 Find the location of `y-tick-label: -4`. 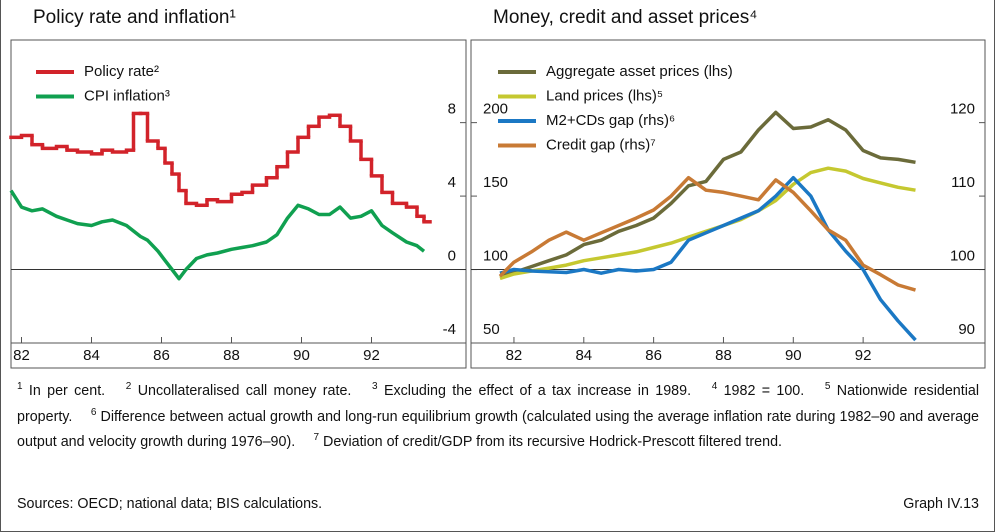

y-tick-label: -4 is located at coordinates (449, 329).